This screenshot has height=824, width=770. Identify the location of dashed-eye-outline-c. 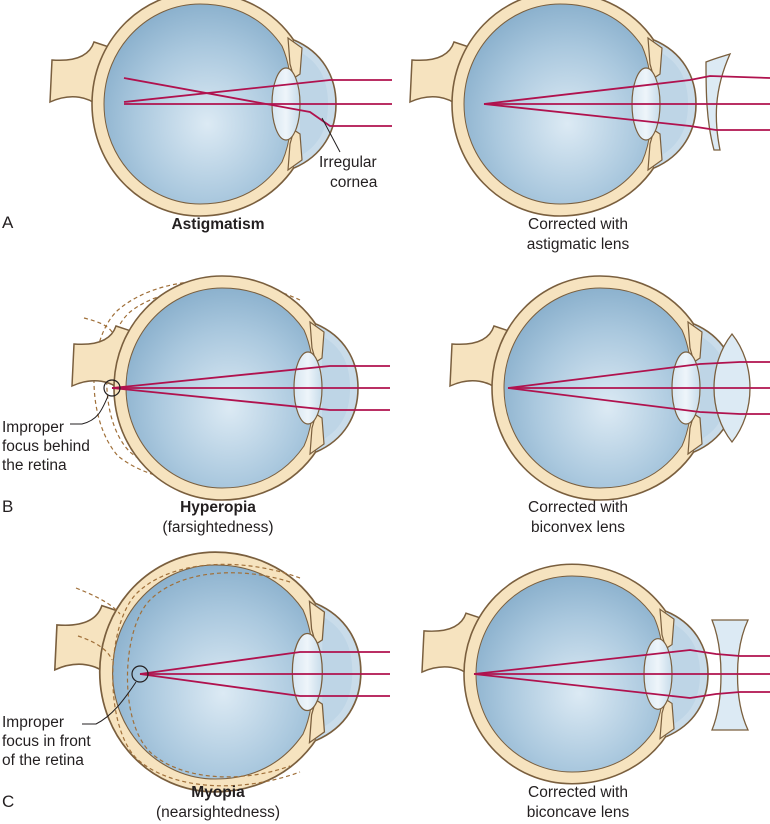
(188, 675).